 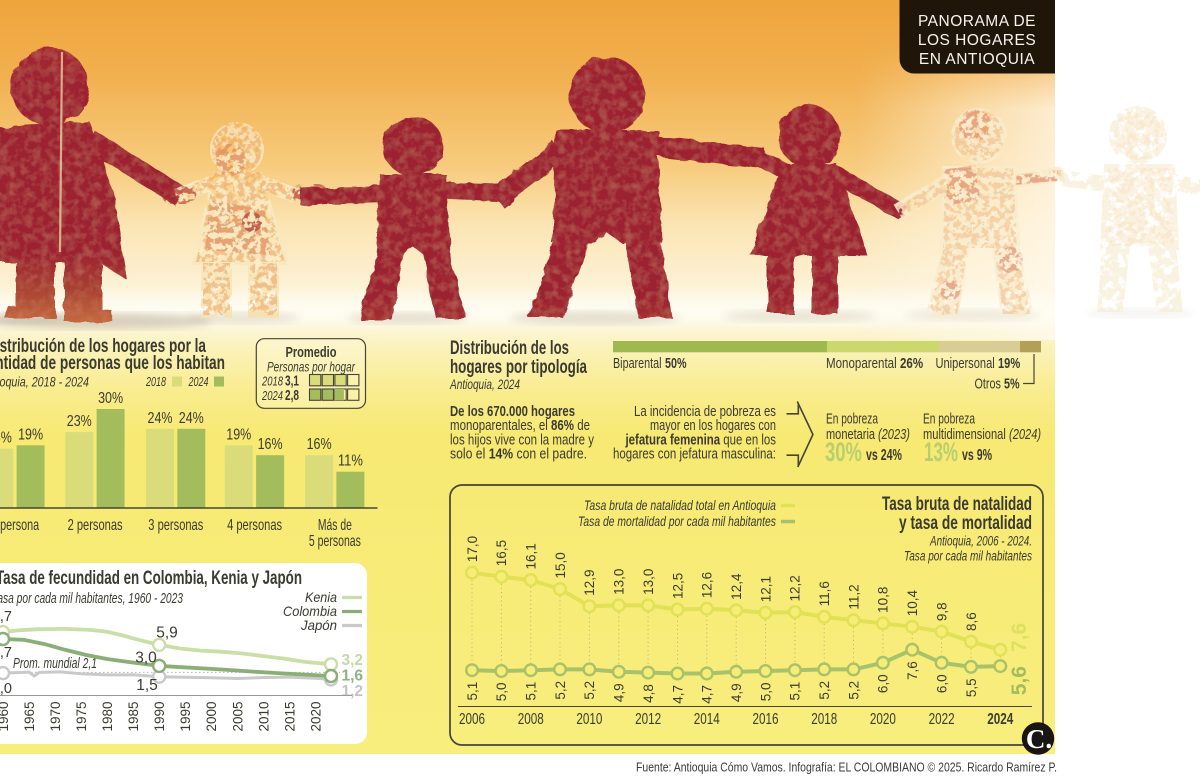 What do you see at coordinates (318, 625) in the screenshot?
I see `svg-text: Japón` at bounding box center [318, 625].